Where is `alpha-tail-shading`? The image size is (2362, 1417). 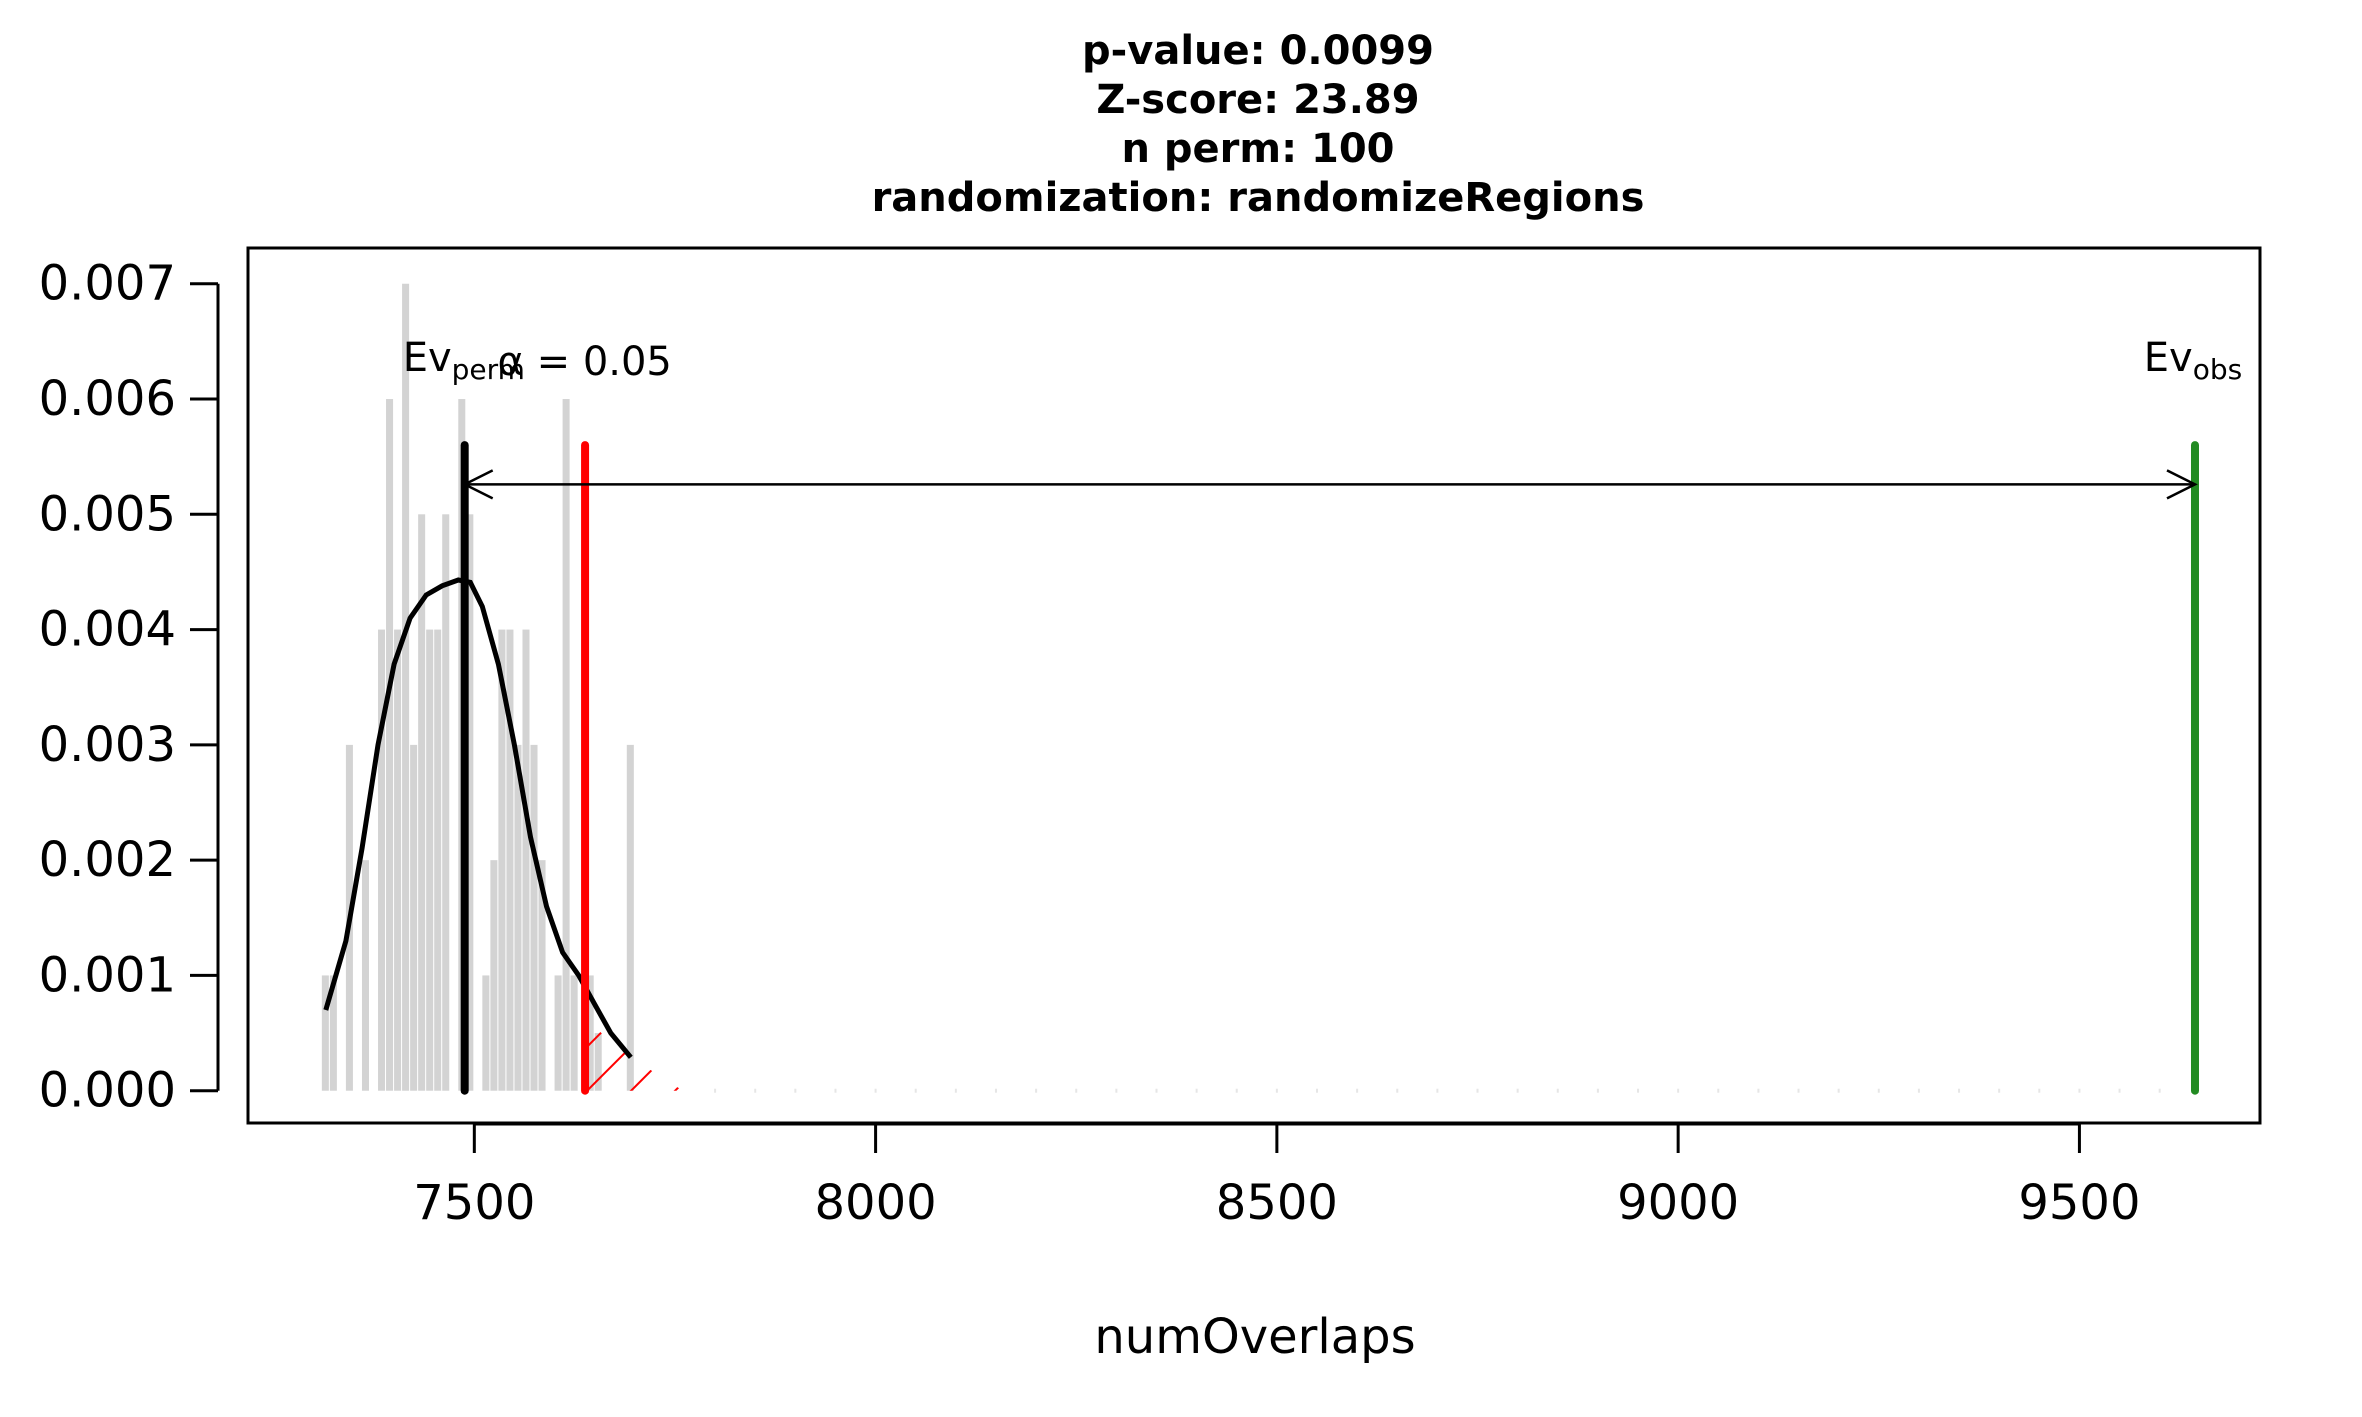
alpha-tail-shading is located at coordinates (857, 1062).